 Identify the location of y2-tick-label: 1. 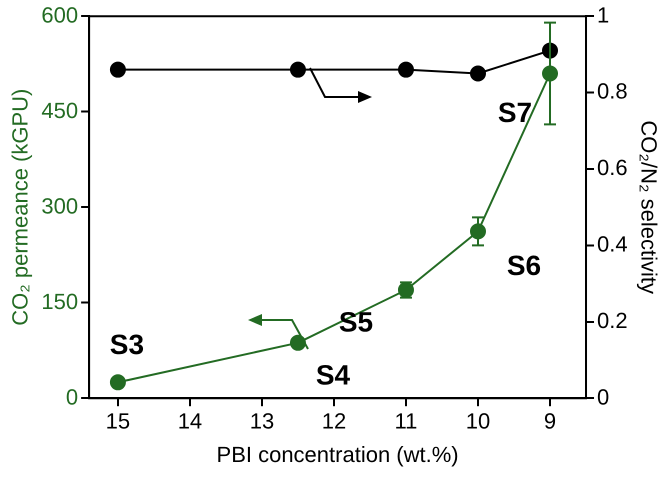
(603, 15).